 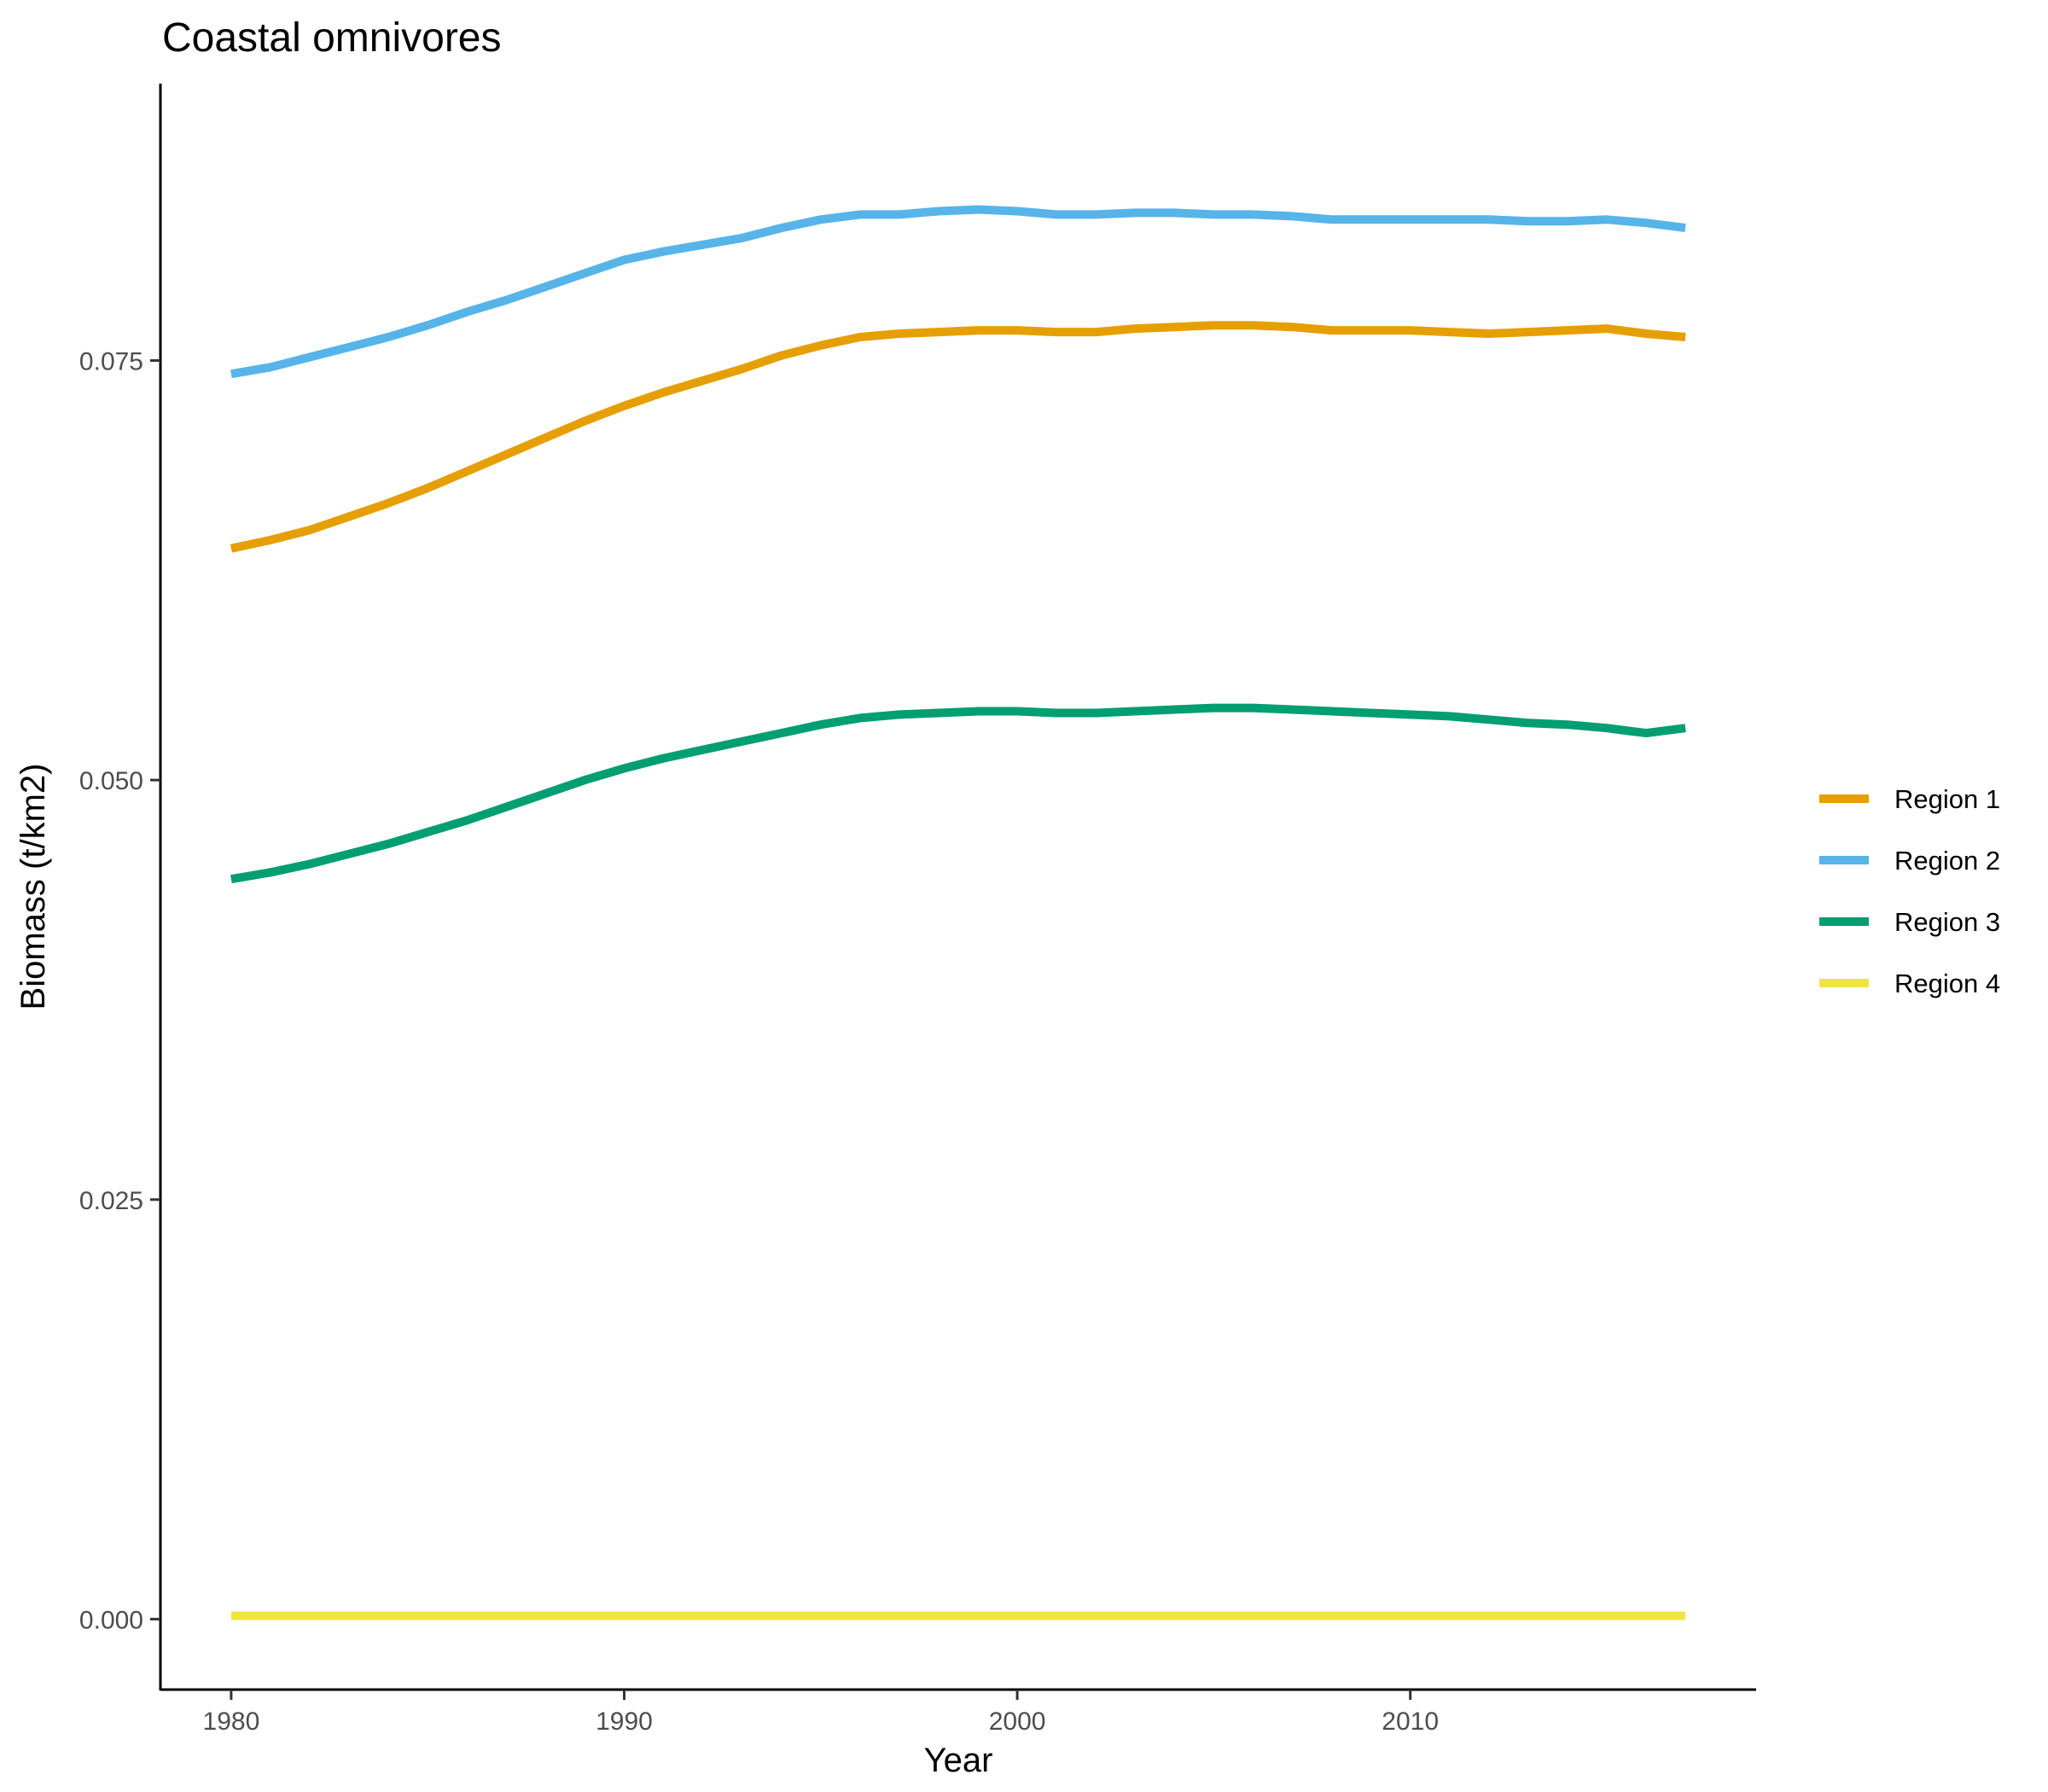 What do you see at coordinates (111, 361) in the screenshot?
I see `y-tick-label: 0.075` at bounding box center [111, 361].